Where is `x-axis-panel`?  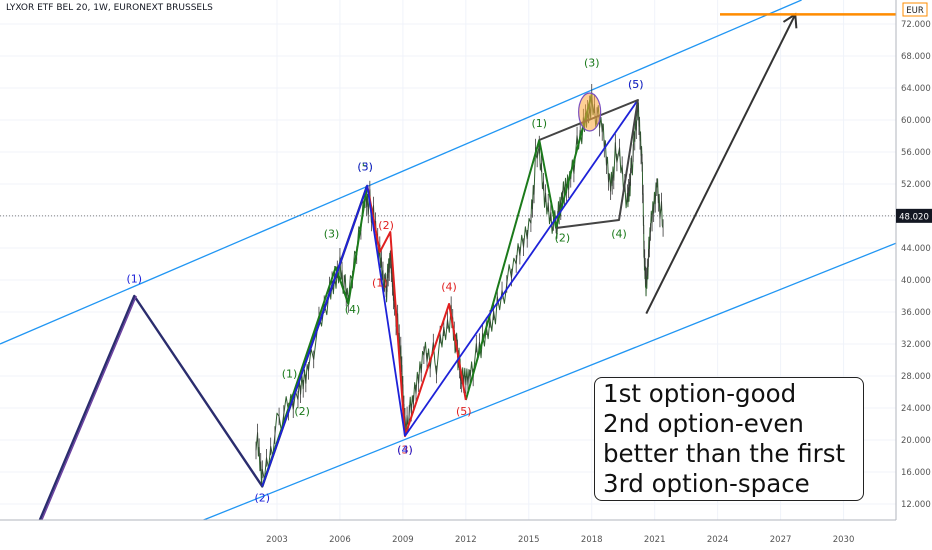
x-axis-panel is located at coordinates (466, 535).